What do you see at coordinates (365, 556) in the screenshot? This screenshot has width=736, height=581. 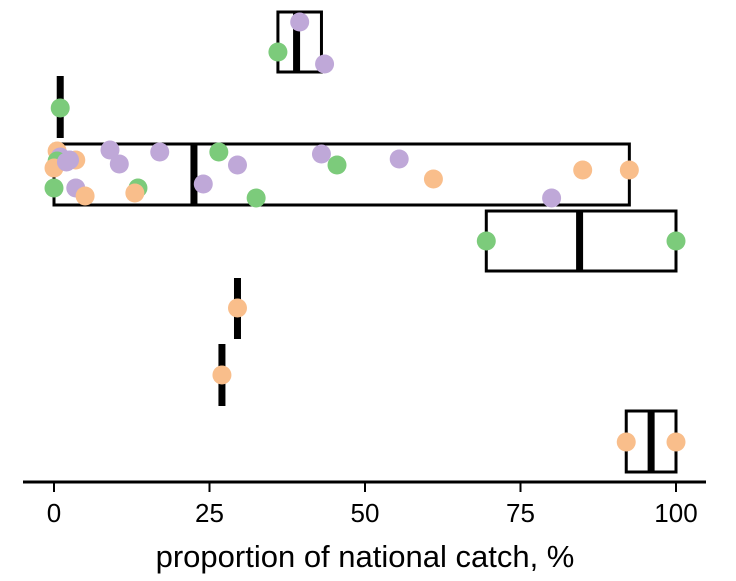 I see `x-axis-title: proportion of national catch, %` at bounding box center [365, 556].